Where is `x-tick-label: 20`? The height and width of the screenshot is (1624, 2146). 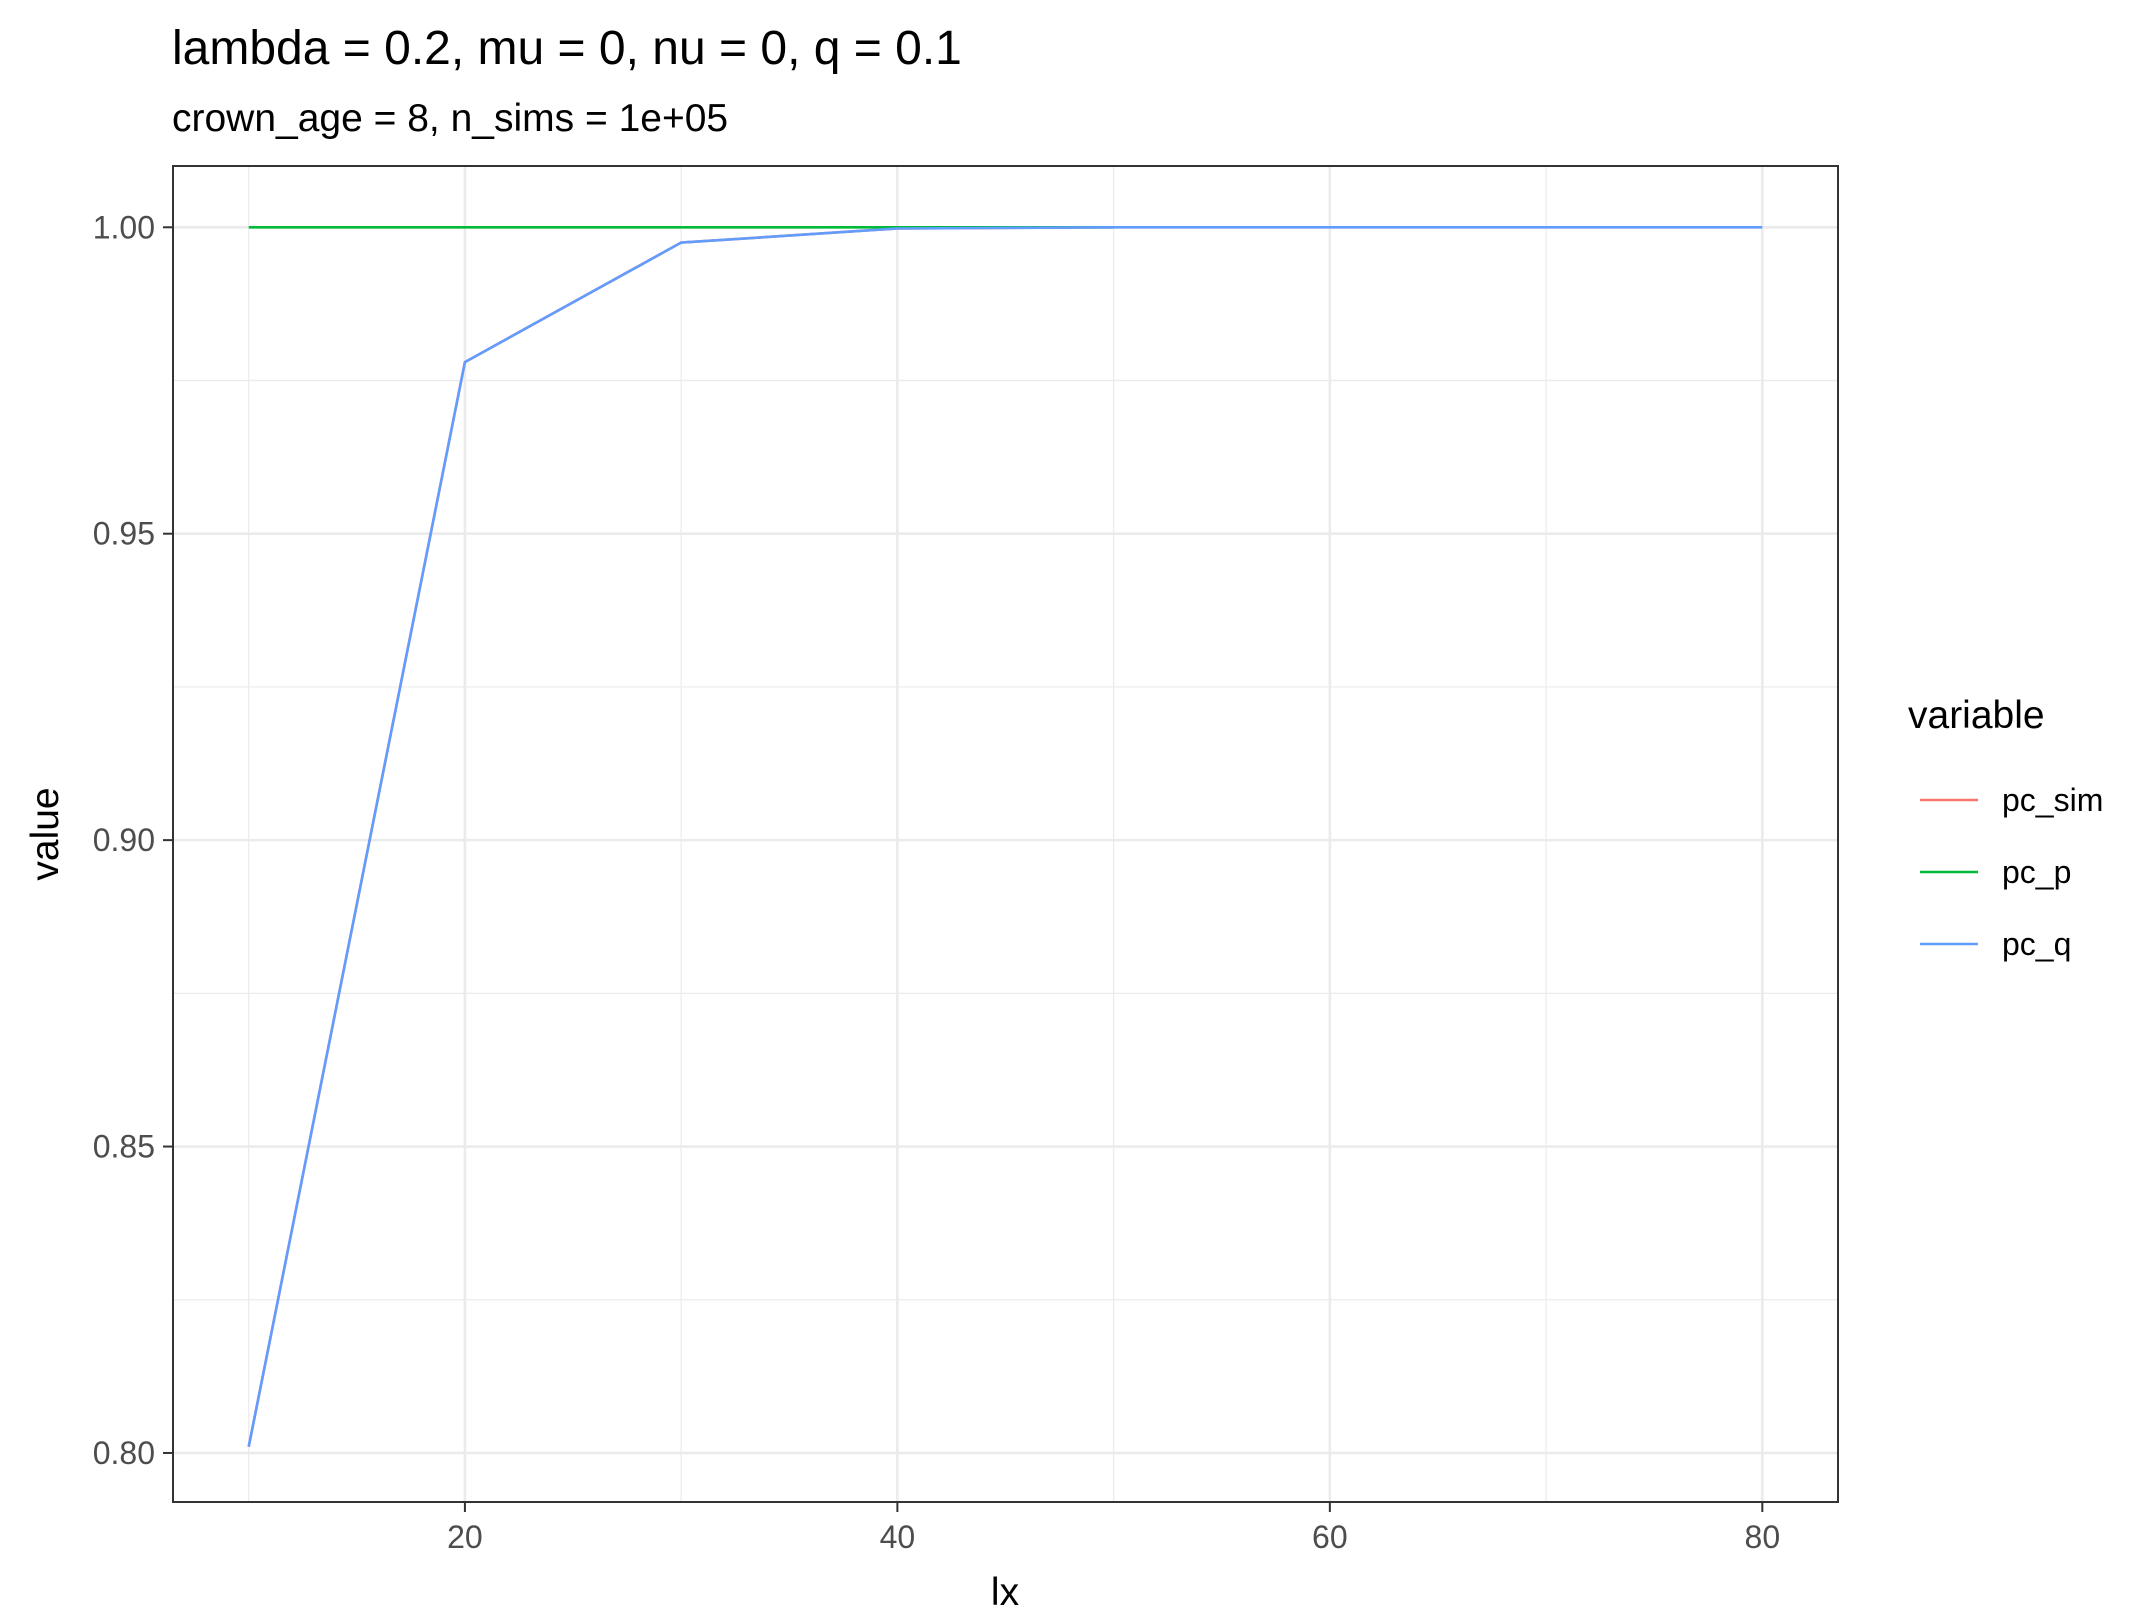
x-tick-label: 20 is located at coordinates (465, 1537).